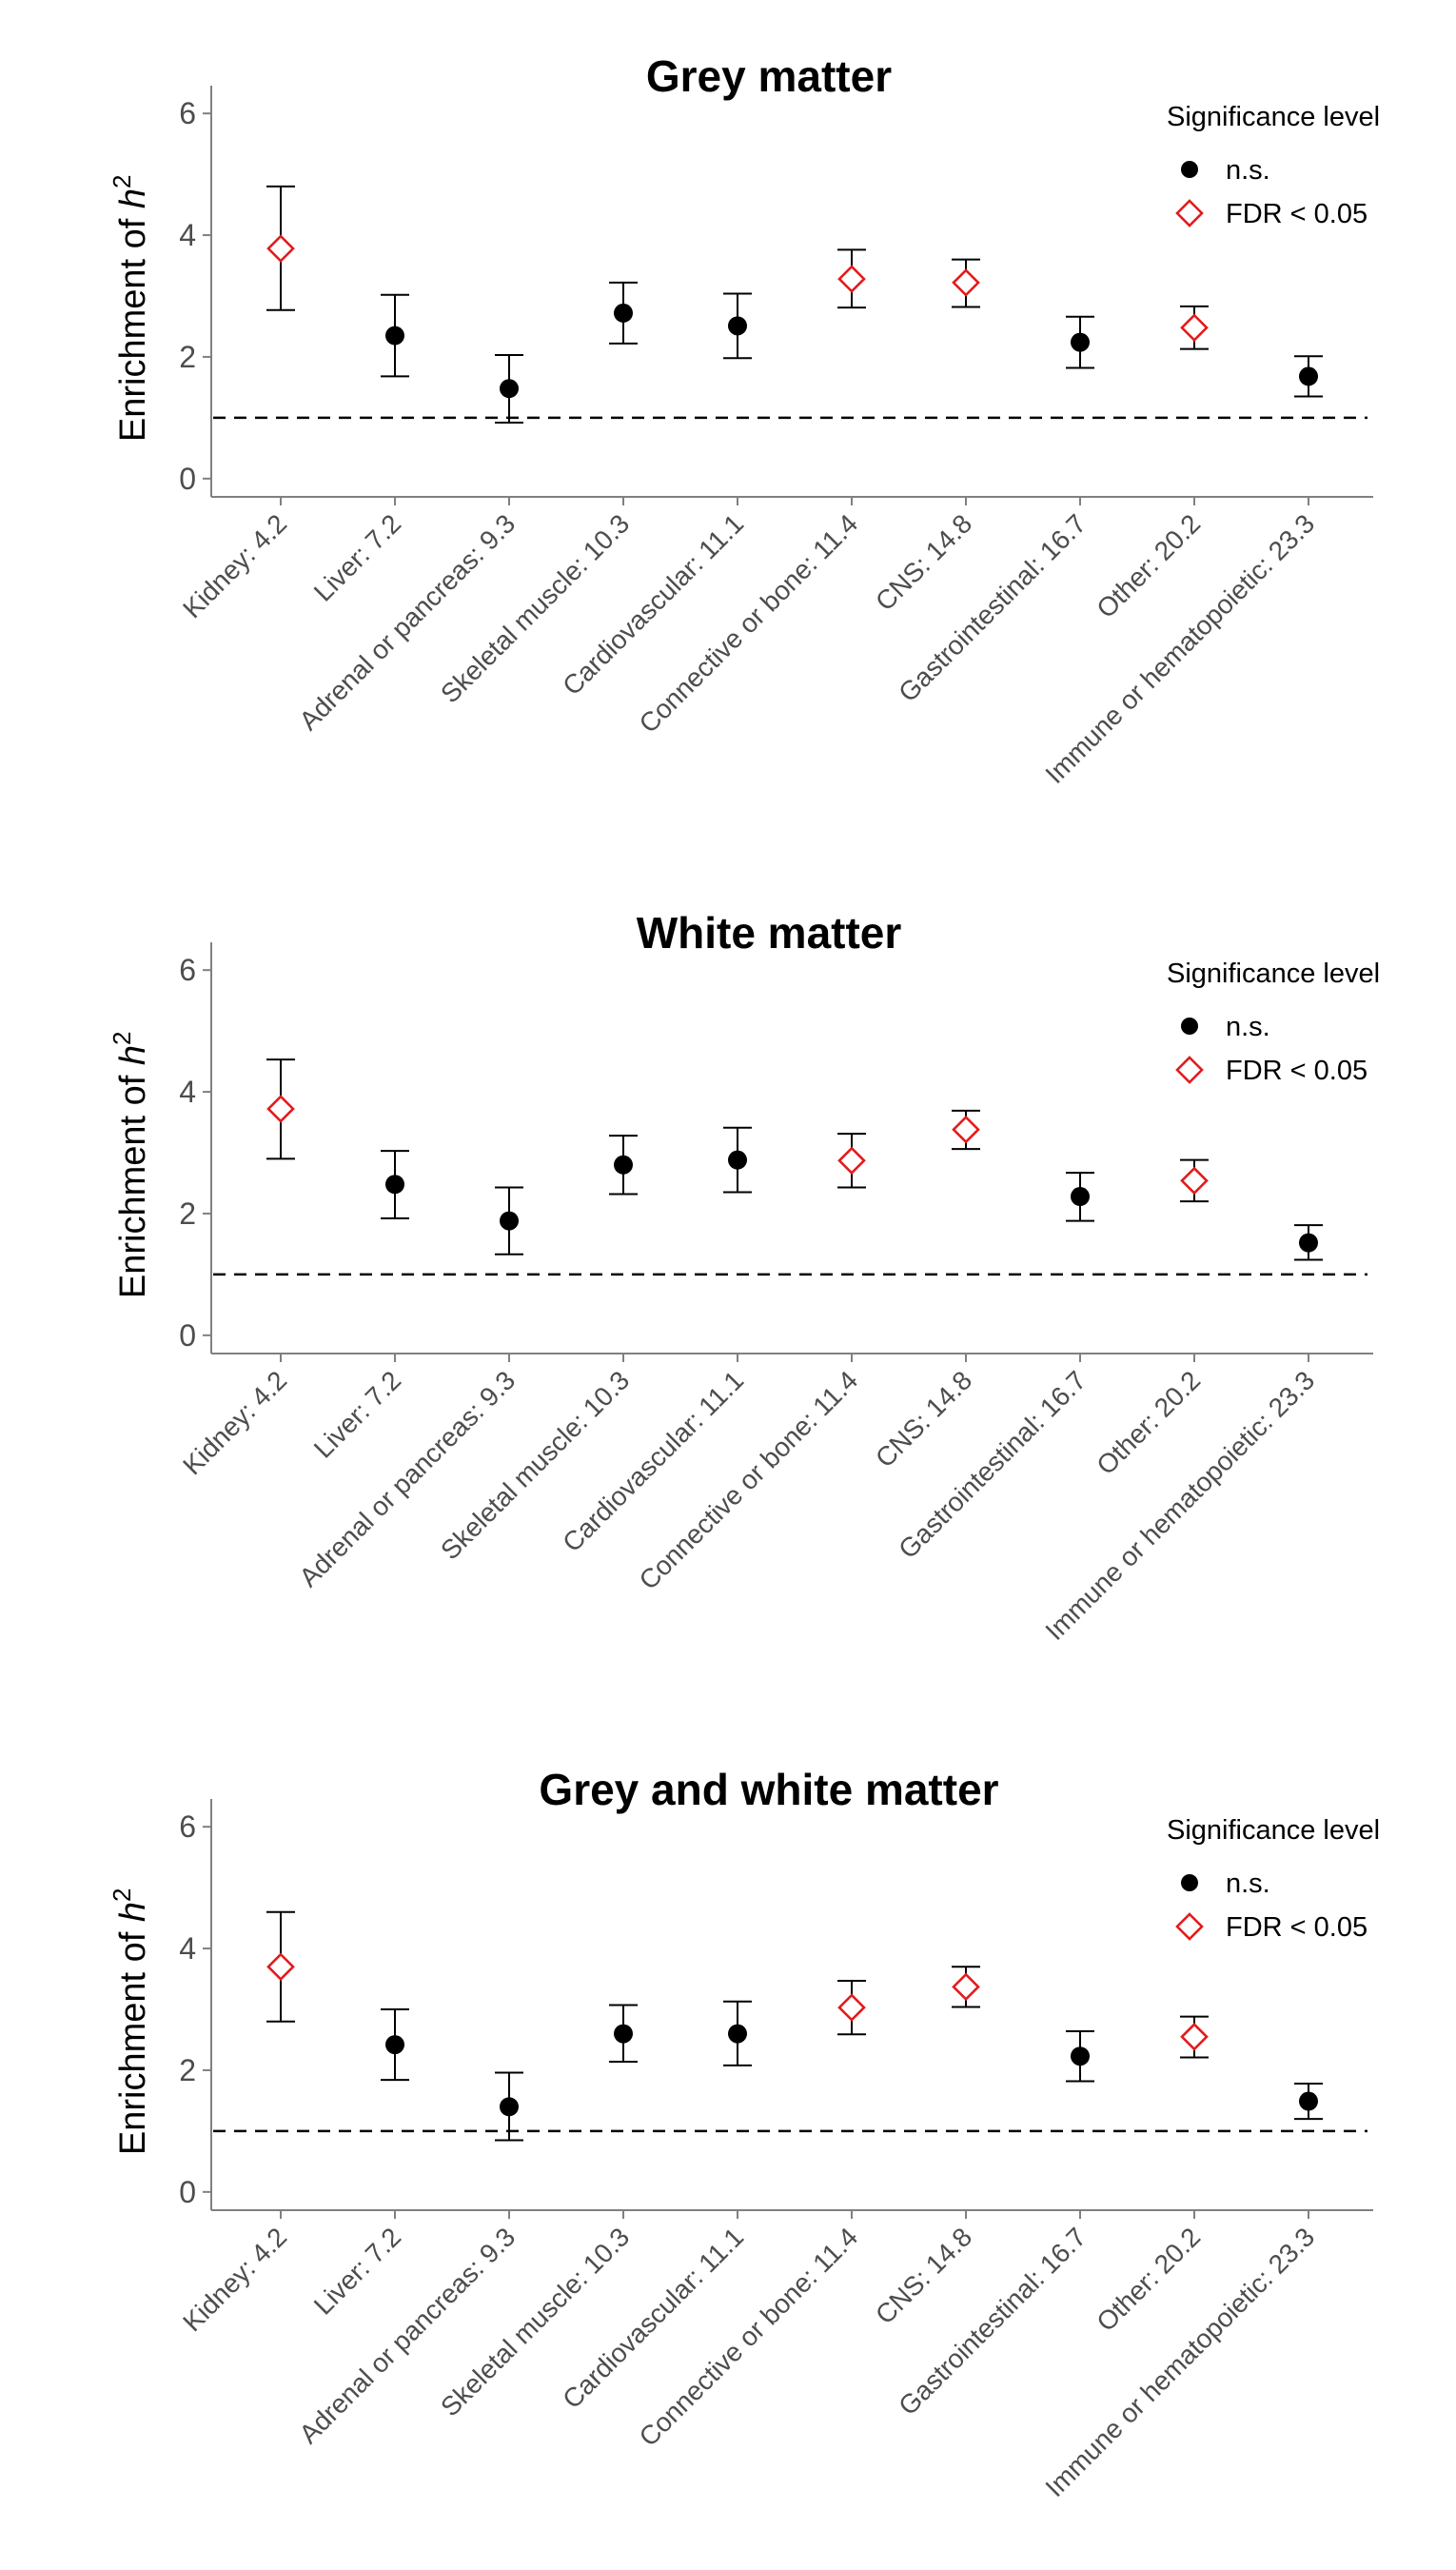 Image resolution: width=1456 pixels, height=2570 pixels. Describe the element at coordinates (769, 933) in the screenshot. I see `panel-title: White matter` at that location.